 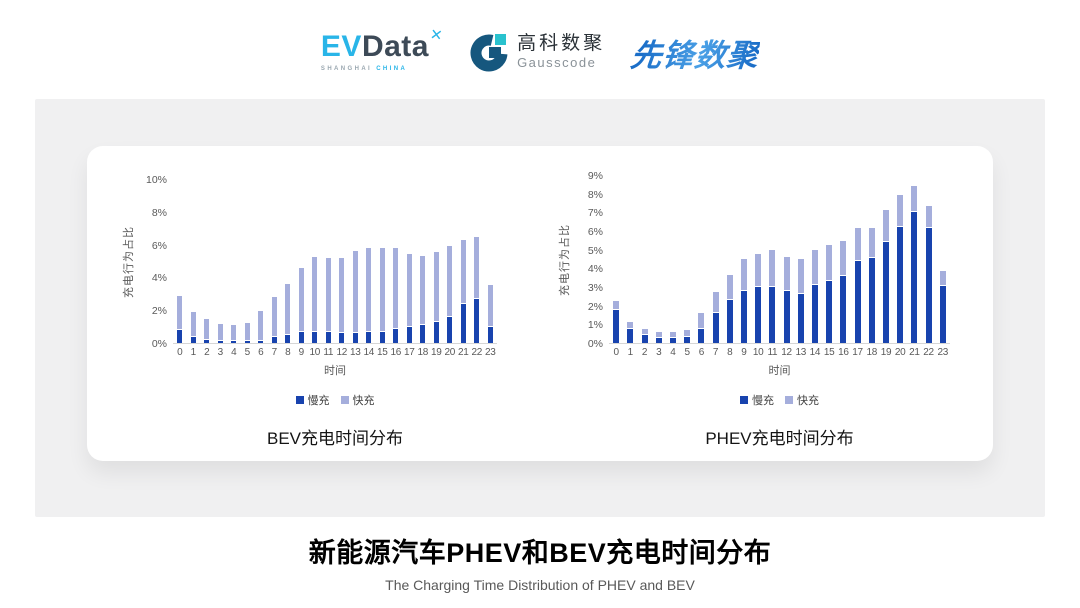 I want to click on x-tick-label: 8, so click(x=730, y=352).